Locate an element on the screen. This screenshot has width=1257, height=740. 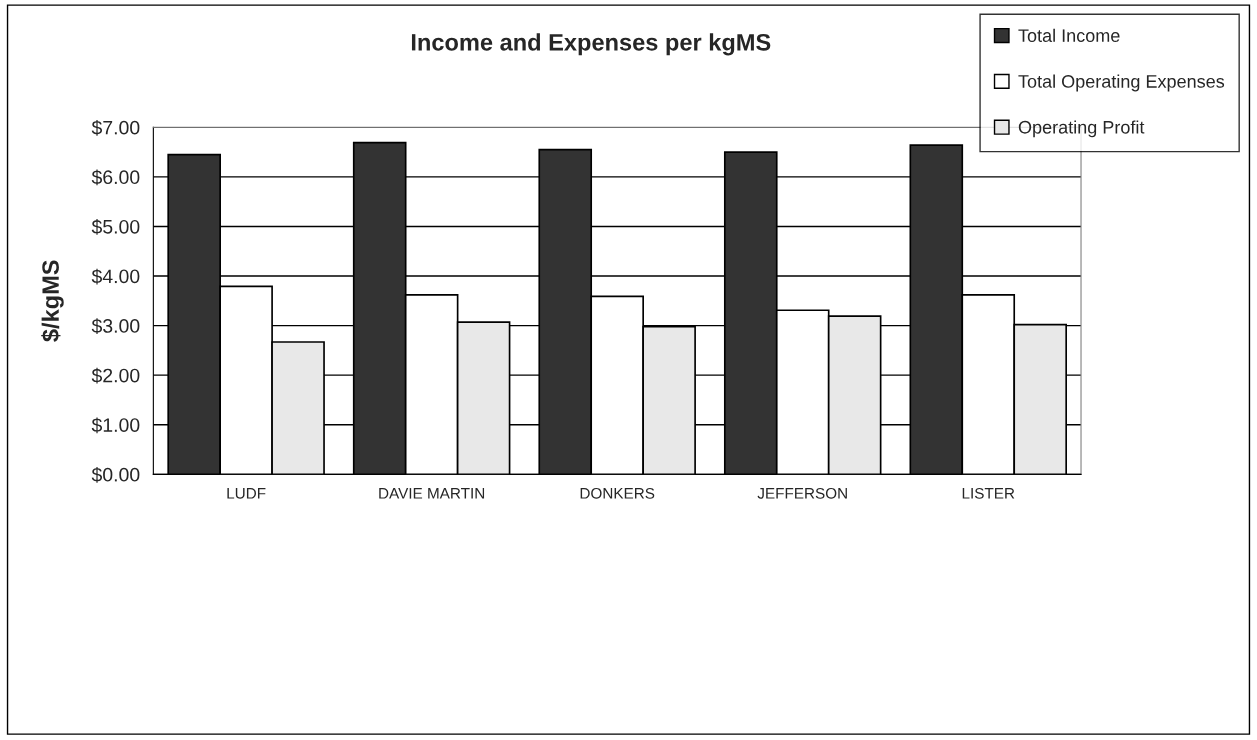
y-tick-label: $3.00 is located at coordinates (115, 326).